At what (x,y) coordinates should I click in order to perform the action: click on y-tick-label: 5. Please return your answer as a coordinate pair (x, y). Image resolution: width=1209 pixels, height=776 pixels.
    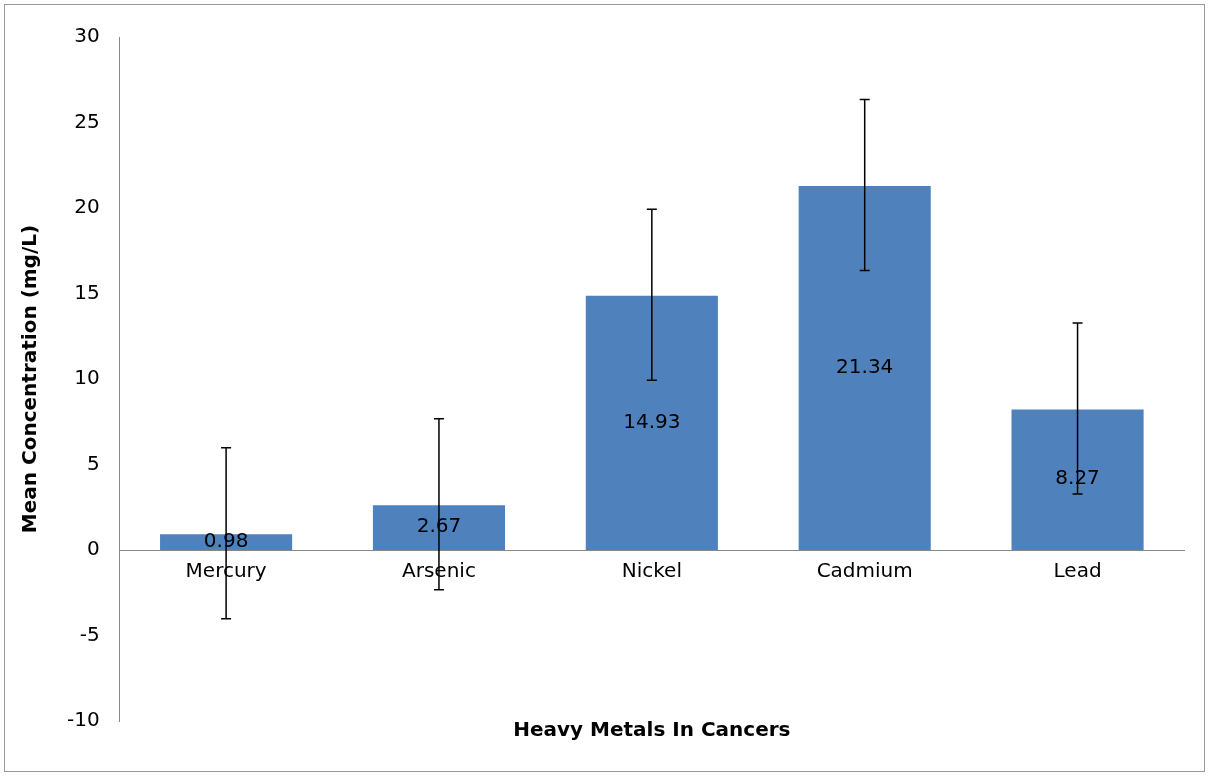
    Looking at the image, I should click on (93, 462).